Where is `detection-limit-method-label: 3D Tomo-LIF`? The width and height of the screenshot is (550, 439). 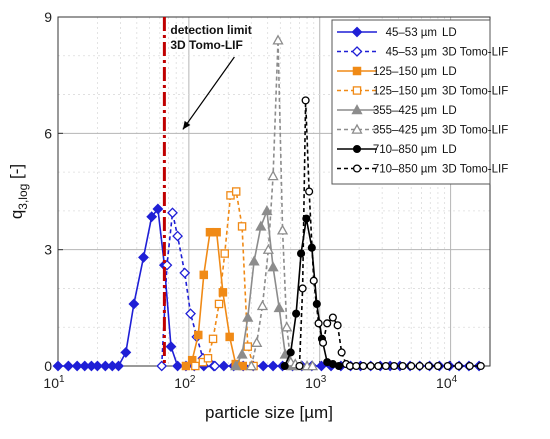 detection-limit-method-label: 3D Tomo-LIF is located at coordinates (206, 45).